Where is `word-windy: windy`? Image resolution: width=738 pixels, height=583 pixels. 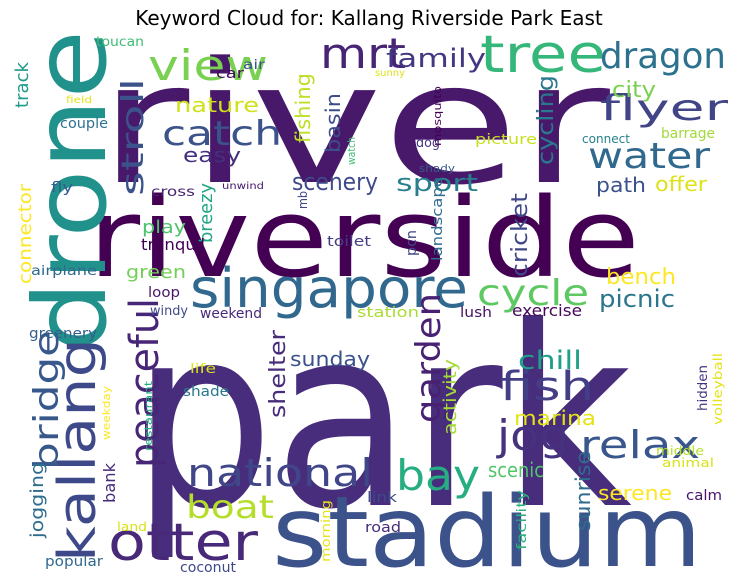 word-windy: windy is located at coordinates (169, 311).